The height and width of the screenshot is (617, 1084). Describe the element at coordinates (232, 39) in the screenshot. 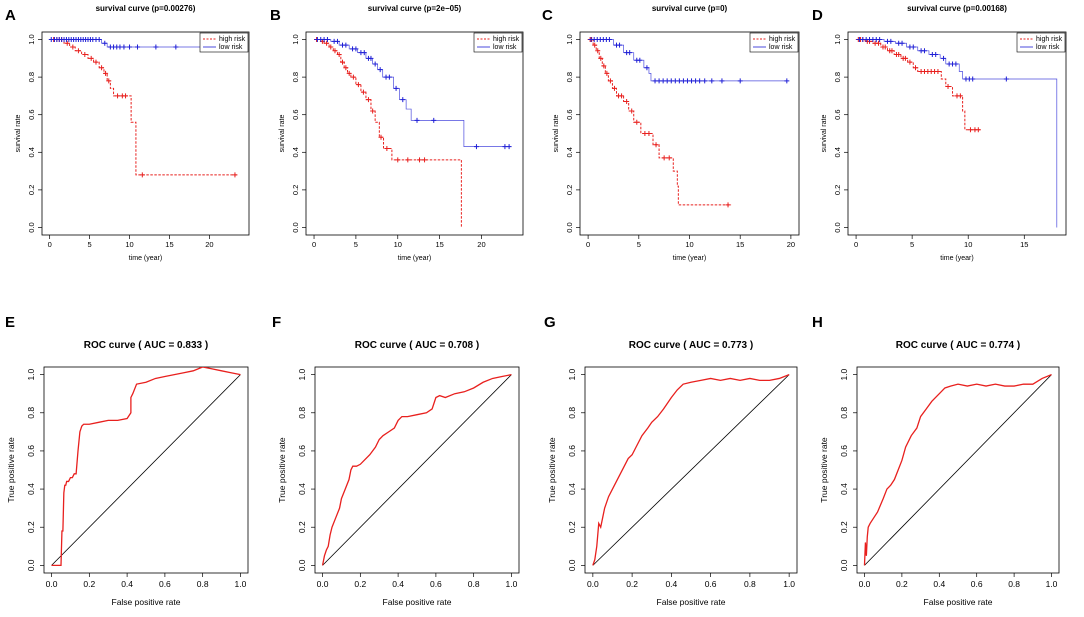

I see `legend-high-risk: high risk` at that location.